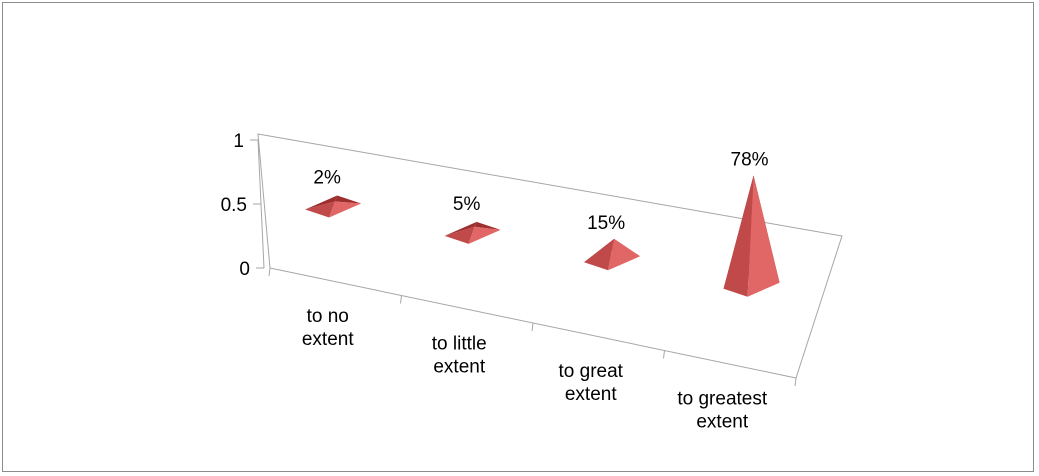 The height and width of the screenshot is (476, 1039). I want to click on y-tick-label: 1, so click(238, 141).